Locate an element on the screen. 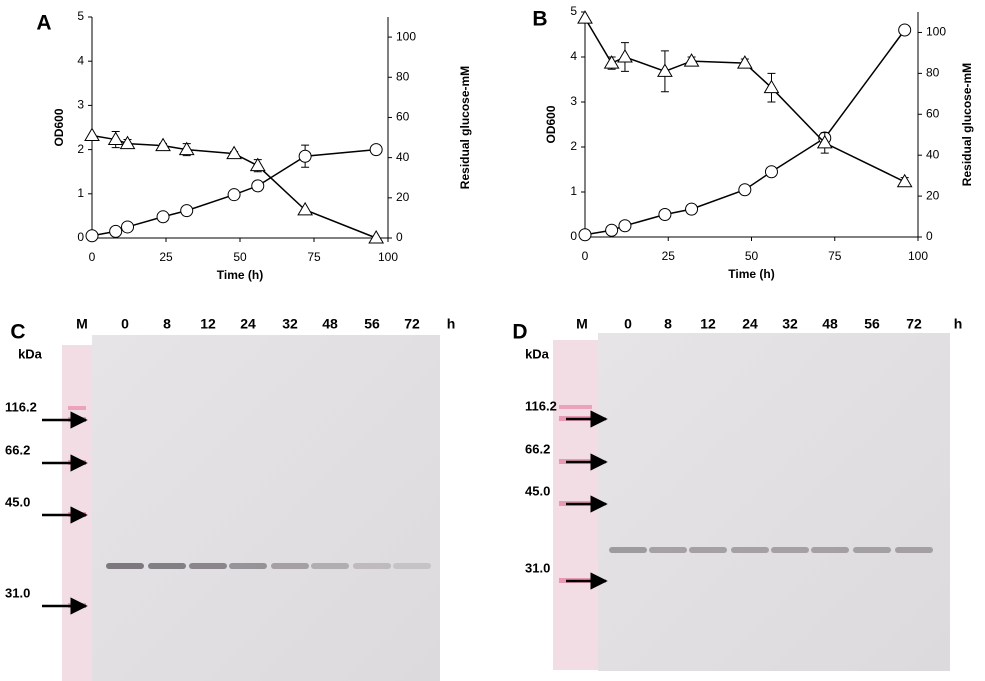 The image size is (985, 681). y-tick-label: 1 is located at coordinates (573, 191).